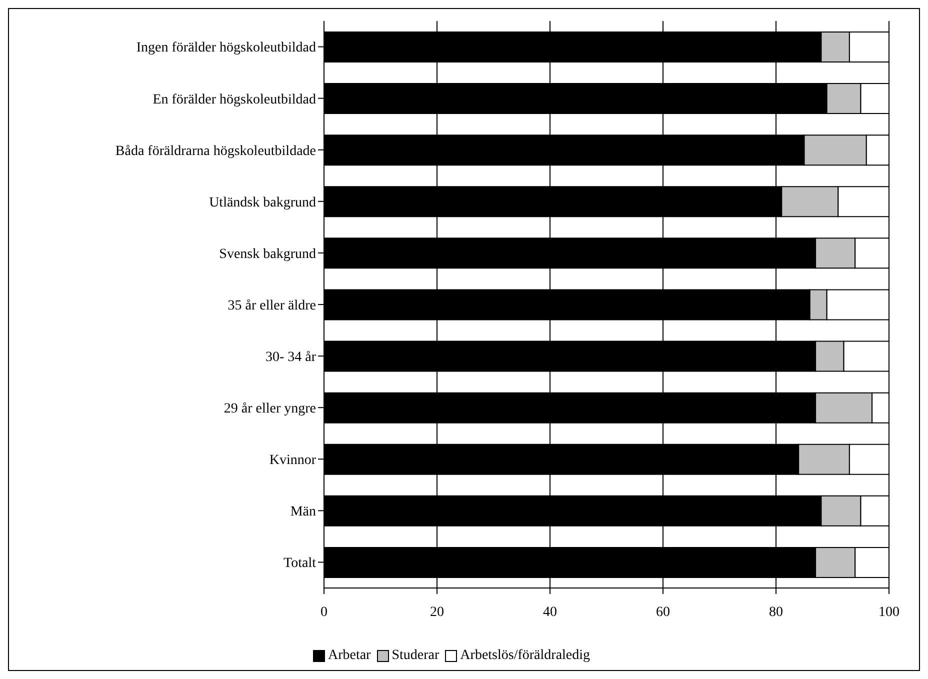 The width and height of the screenshot is (928, 679). Describe the element at coordinates (416, 656) in the screenshot. I see `legend-label: Studerar` at that location.